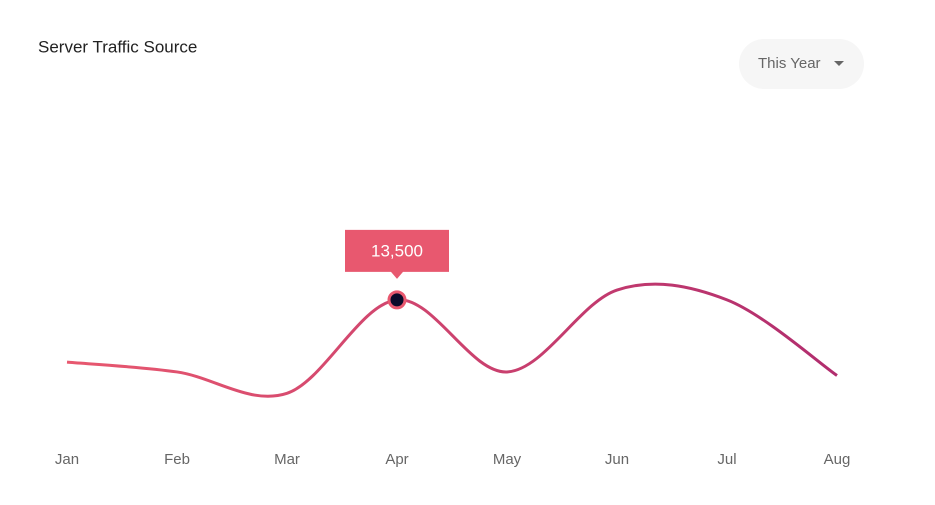 Image resolution: width=935 pixels, height=505 pixels. What do you see at coordinates (789, 63) in the screenshot?
I see `dropdown-label: This Year` at bounding box center [789, 63].